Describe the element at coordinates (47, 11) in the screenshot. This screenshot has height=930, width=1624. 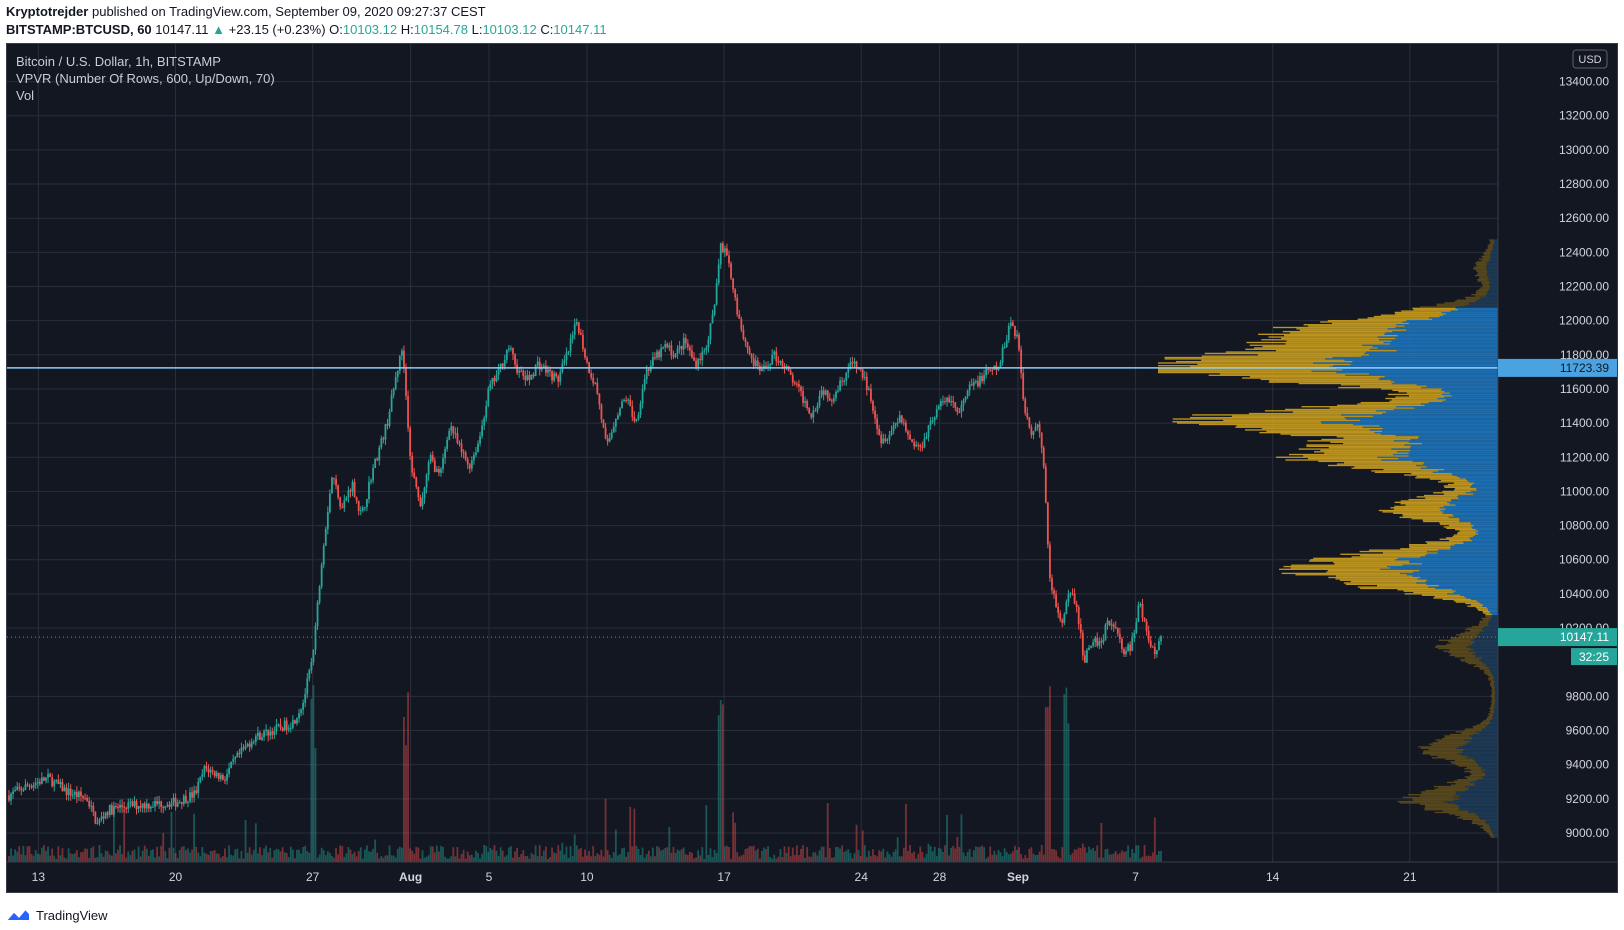
I see `author-name: Kryptotrejder` at that location.